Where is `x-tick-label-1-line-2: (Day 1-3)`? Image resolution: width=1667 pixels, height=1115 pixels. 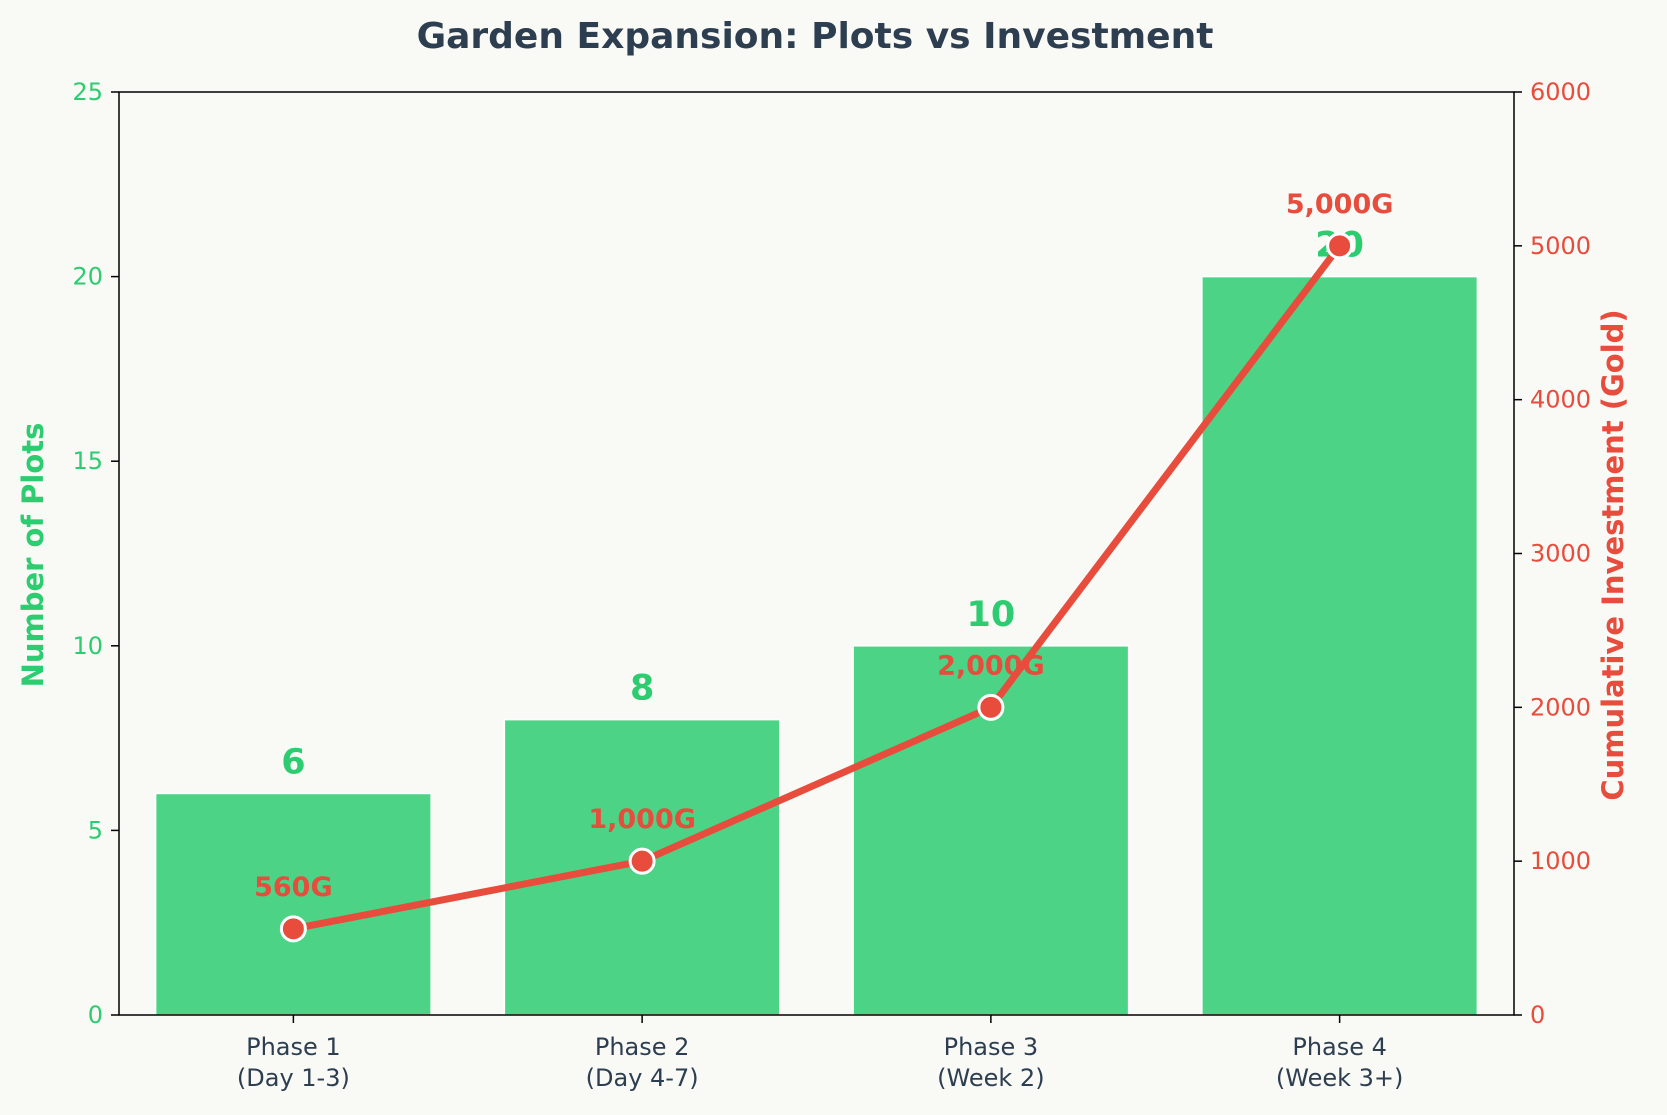 x-tick-label-1-line-2: (Day 1-3) is located at coordinates (293, 1078).